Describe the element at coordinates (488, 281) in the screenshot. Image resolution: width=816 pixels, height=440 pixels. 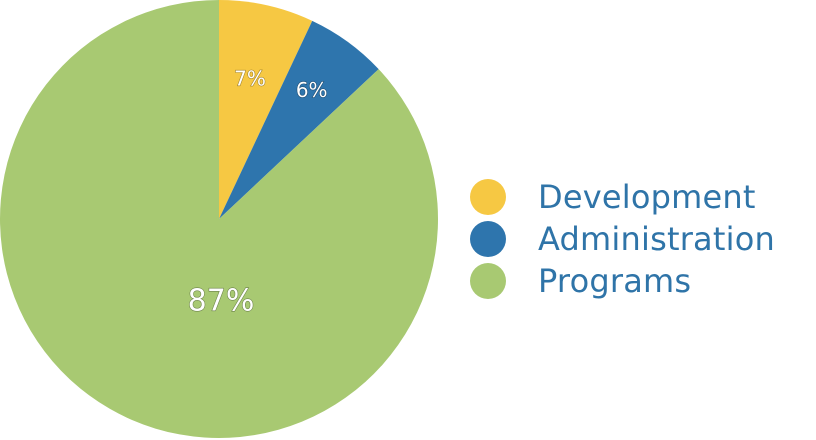
I see `legend-swatch-programs` at that location.